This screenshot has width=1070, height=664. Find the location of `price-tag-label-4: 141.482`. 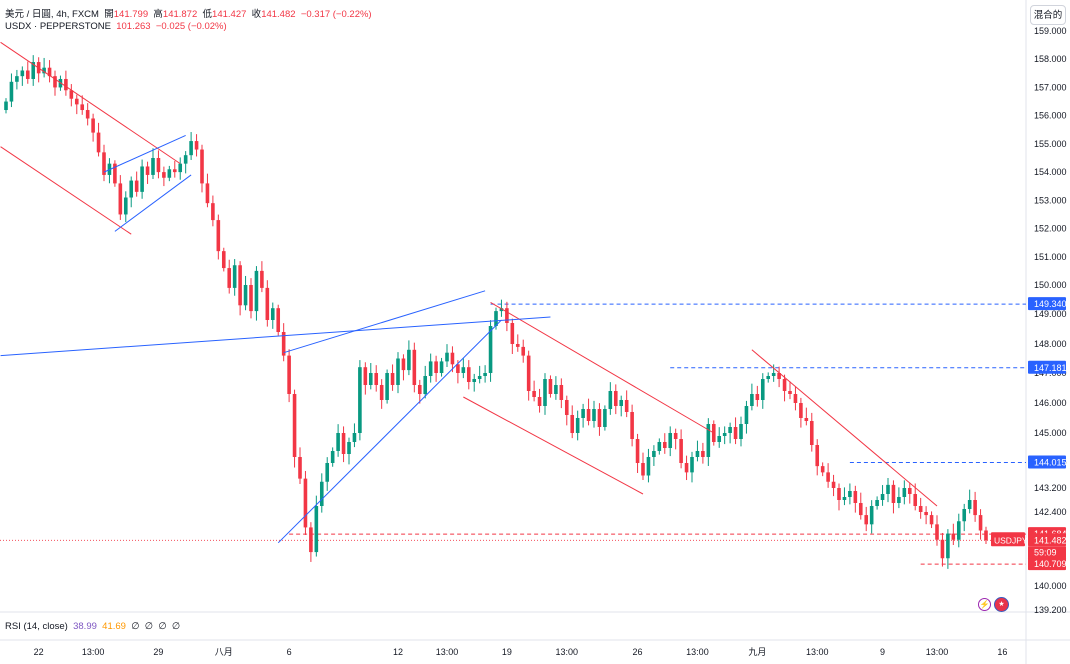

price-tag-label-4: 141.482 is located at coordinates (1050, 540).